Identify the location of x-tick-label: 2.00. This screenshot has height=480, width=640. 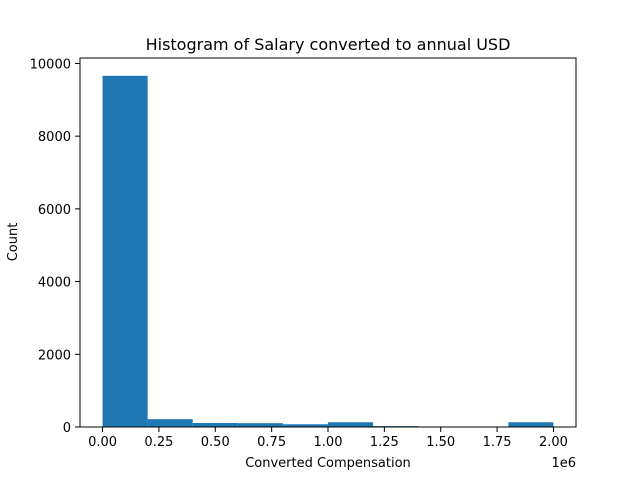
(553, 442).